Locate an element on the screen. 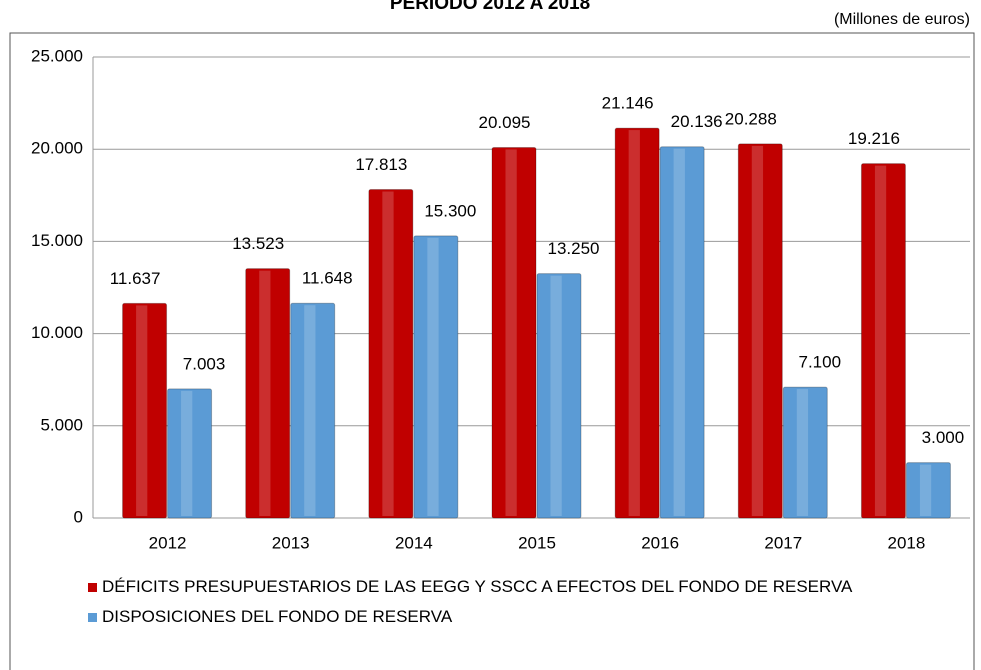 The width and height of the screenshot is (981, 670). chart-subtitle: (Millones de euros) is located at coordinates (902, 19).